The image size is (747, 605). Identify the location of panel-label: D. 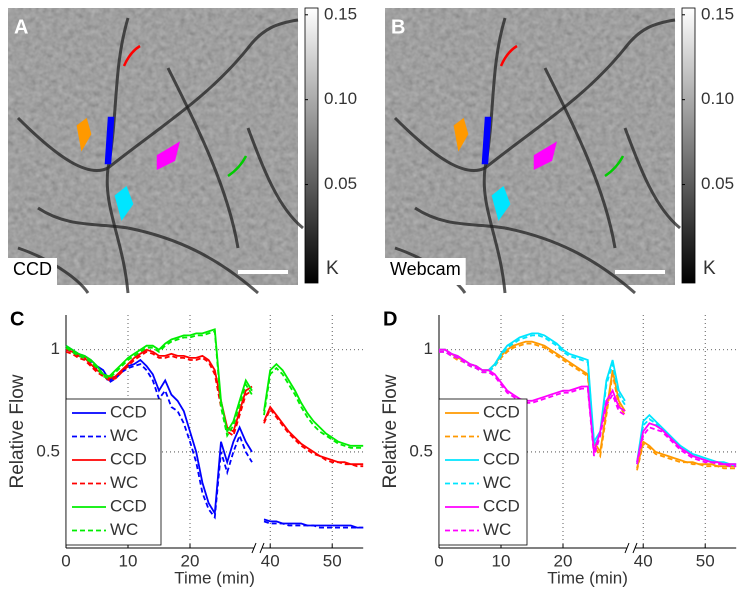
(390, 319).